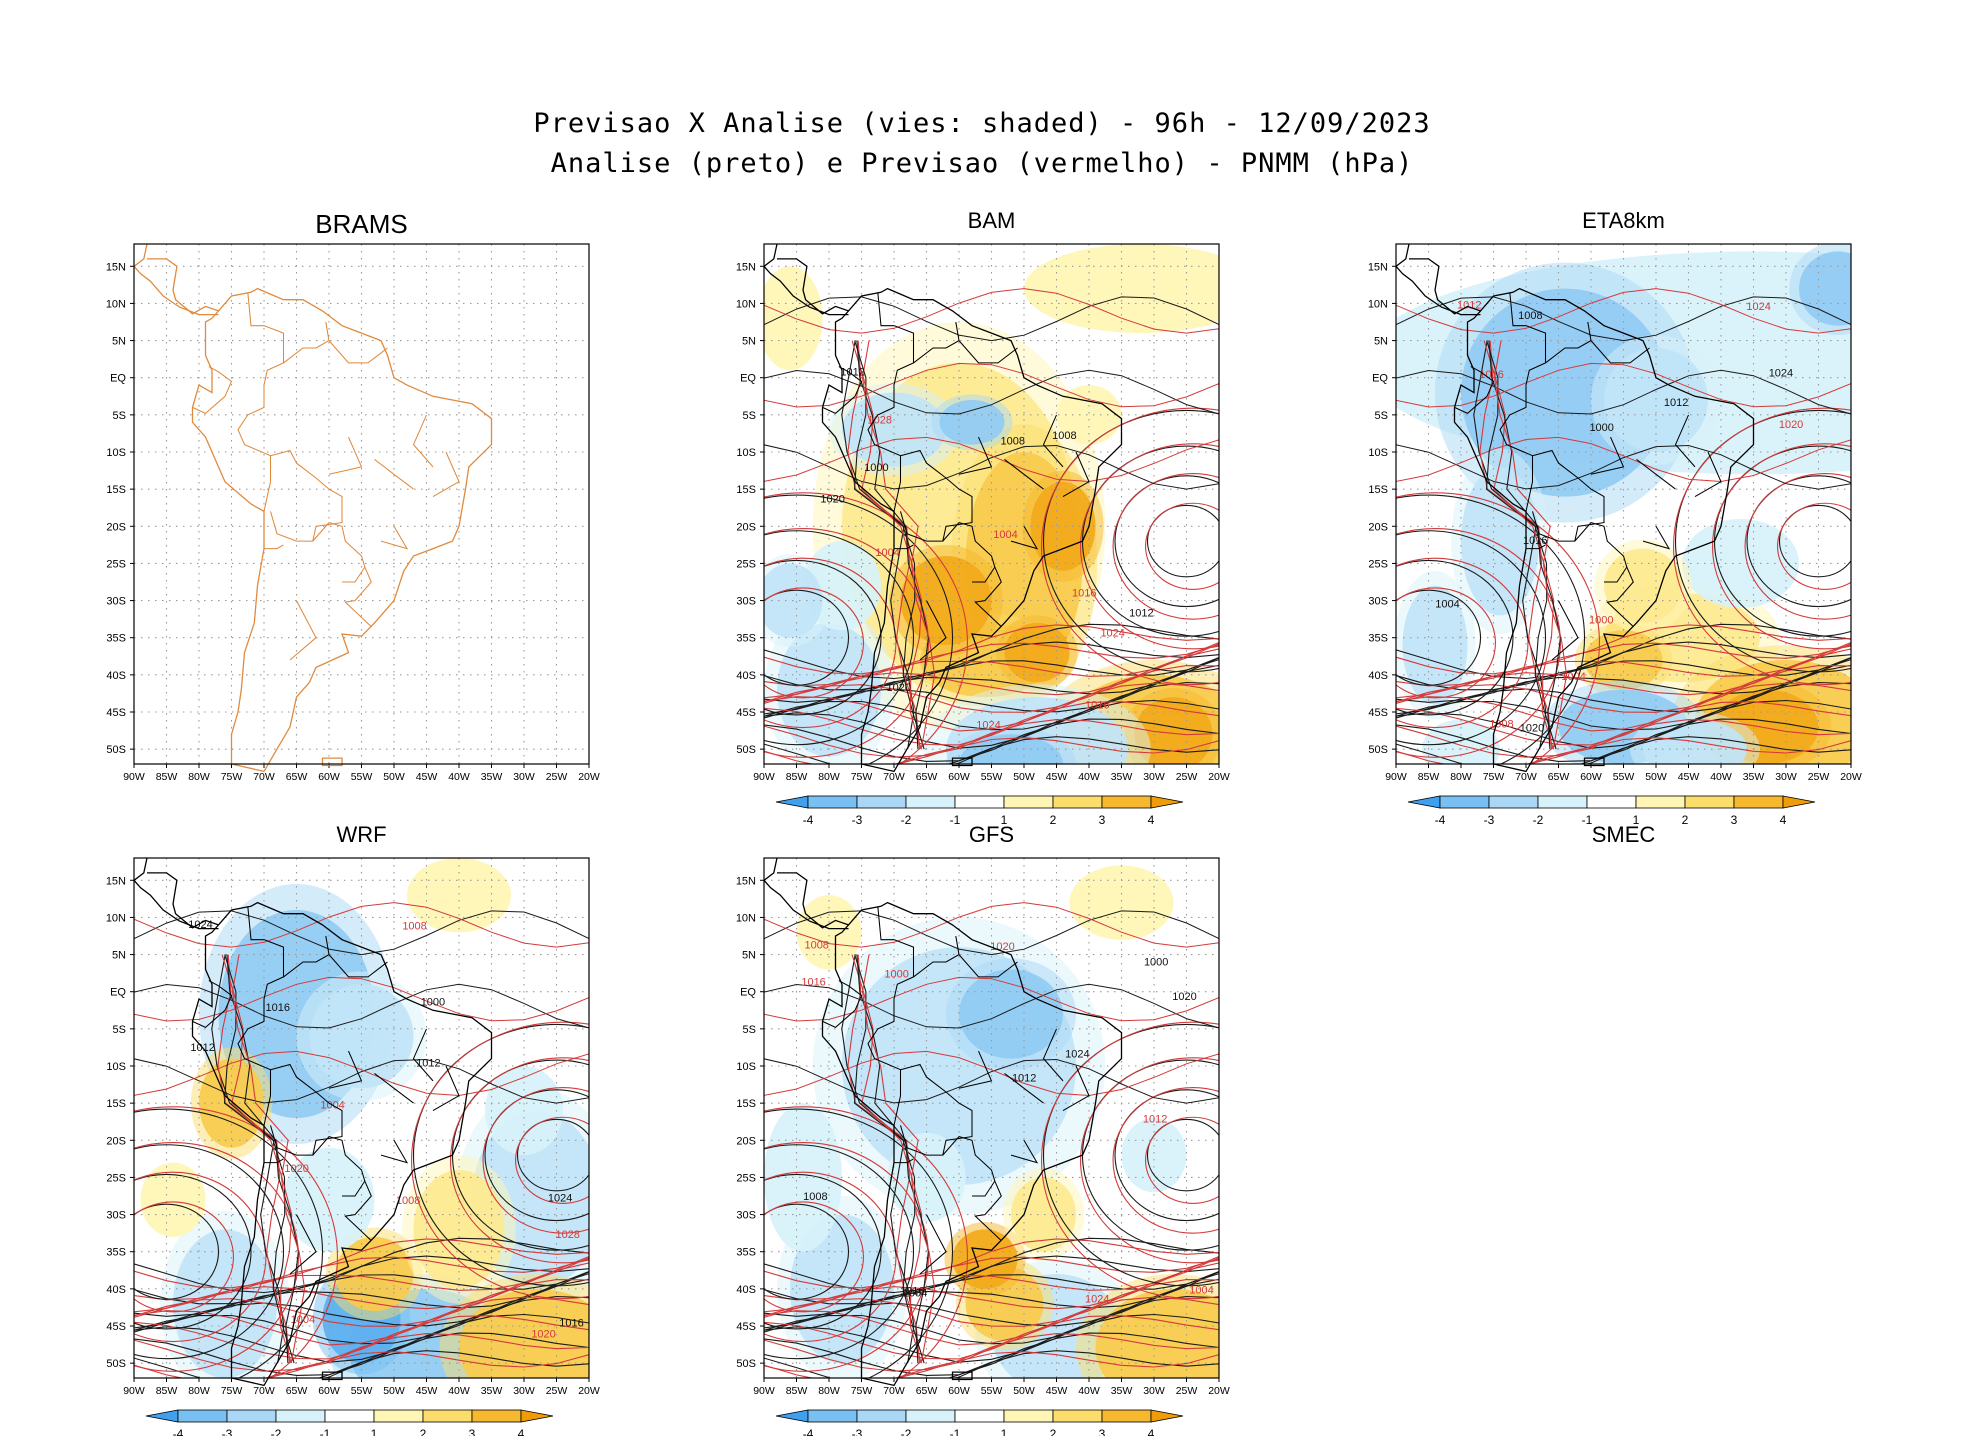 Image resolution: width=1964 pixels, height=1436 pixels. Describe the element at coordinates (589, 1391) in the screenshot. I see `lon-tick-label: 20W` at that location.